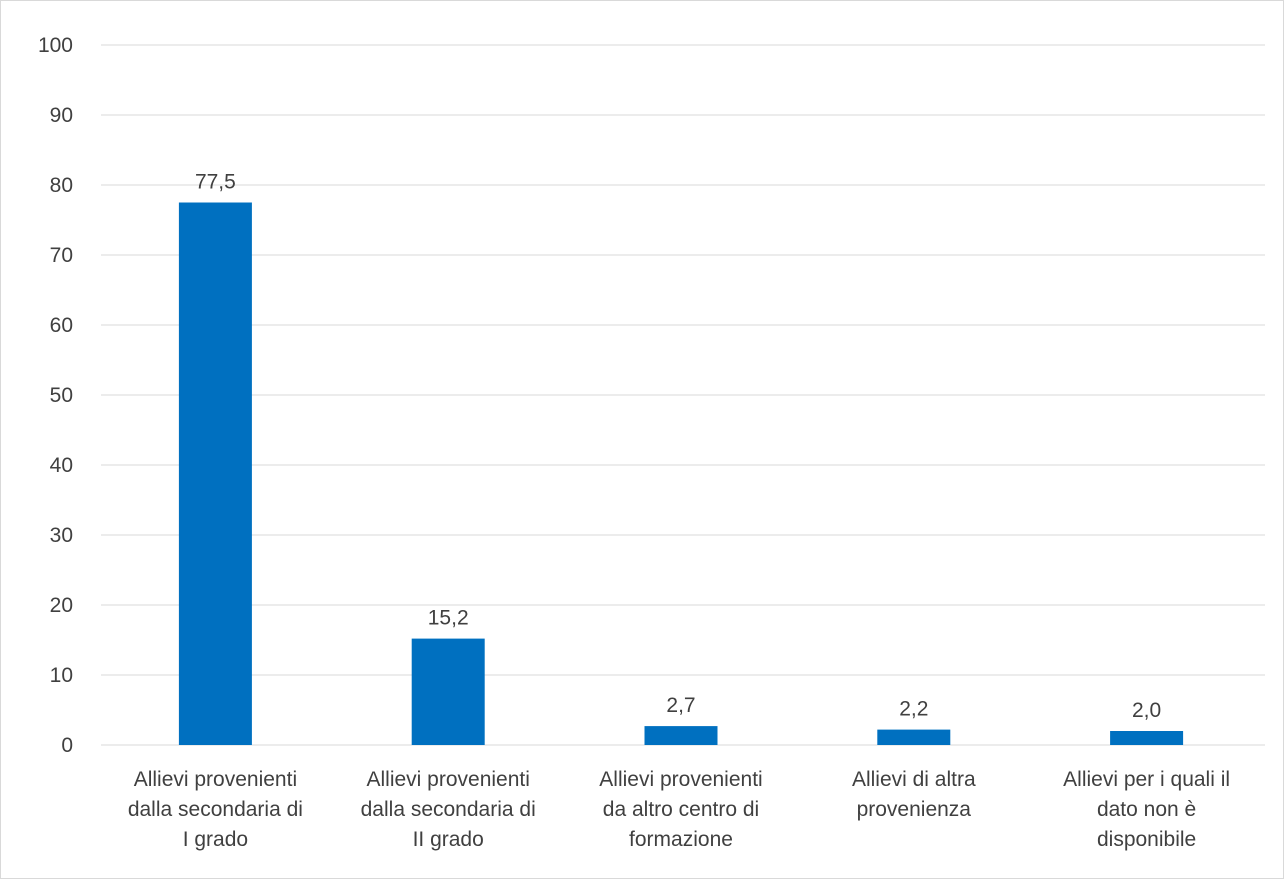  Describe the element at coordinates (215, 182) in the screenshot. I see `data-label: 77,5` at that location.